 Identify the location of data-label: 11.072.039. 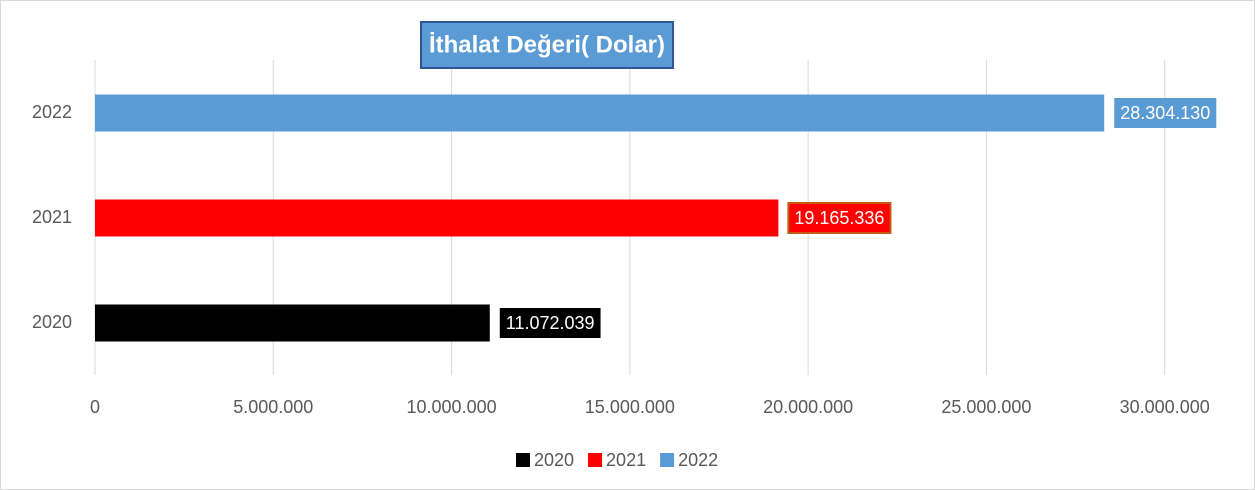
(550, 323).